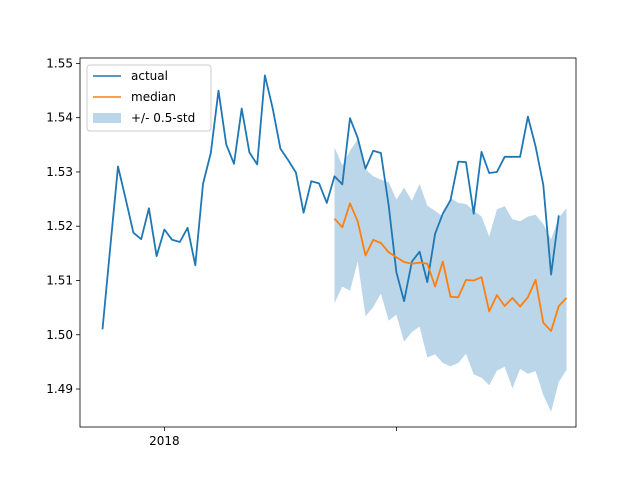  What do you see at coordinates (59, 280) in the screenshot?
I see `y-tick-label: 1.51` at bounding box center [59, 280].